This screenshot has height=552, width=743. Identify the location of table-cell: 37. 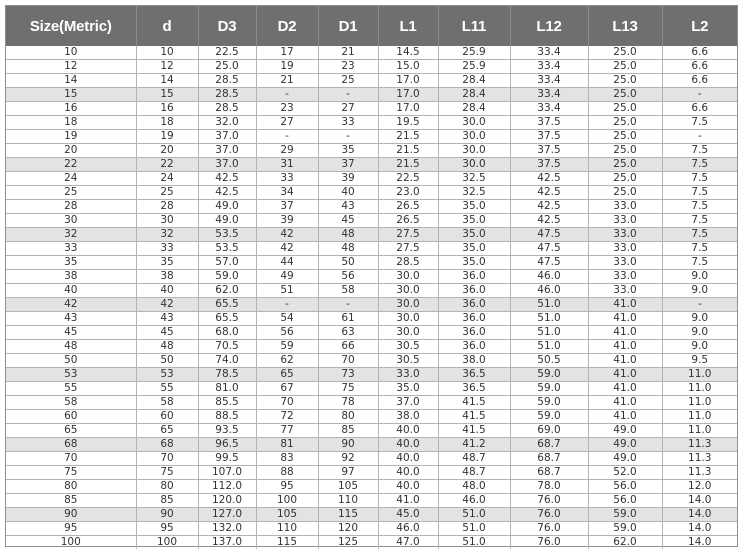
(287, 206).